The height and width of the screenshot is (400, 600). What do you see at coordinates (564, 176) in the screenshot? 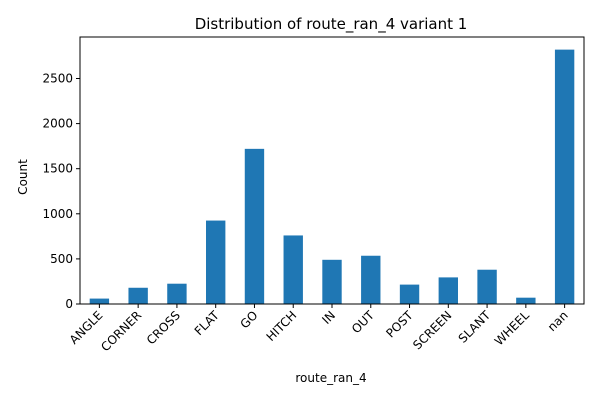
I see `bar-nan` at bounding box center [564, 176].